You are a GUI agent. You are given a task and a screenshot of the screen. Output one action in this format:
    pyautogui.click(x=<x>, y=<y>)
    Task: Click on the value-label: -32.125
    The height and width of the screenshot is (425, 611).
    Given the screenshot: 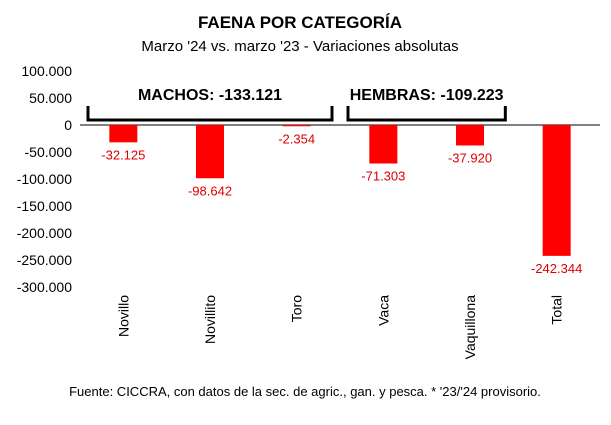 What is the action you would take?
    pyautogui.click(x=123, y=154)
    